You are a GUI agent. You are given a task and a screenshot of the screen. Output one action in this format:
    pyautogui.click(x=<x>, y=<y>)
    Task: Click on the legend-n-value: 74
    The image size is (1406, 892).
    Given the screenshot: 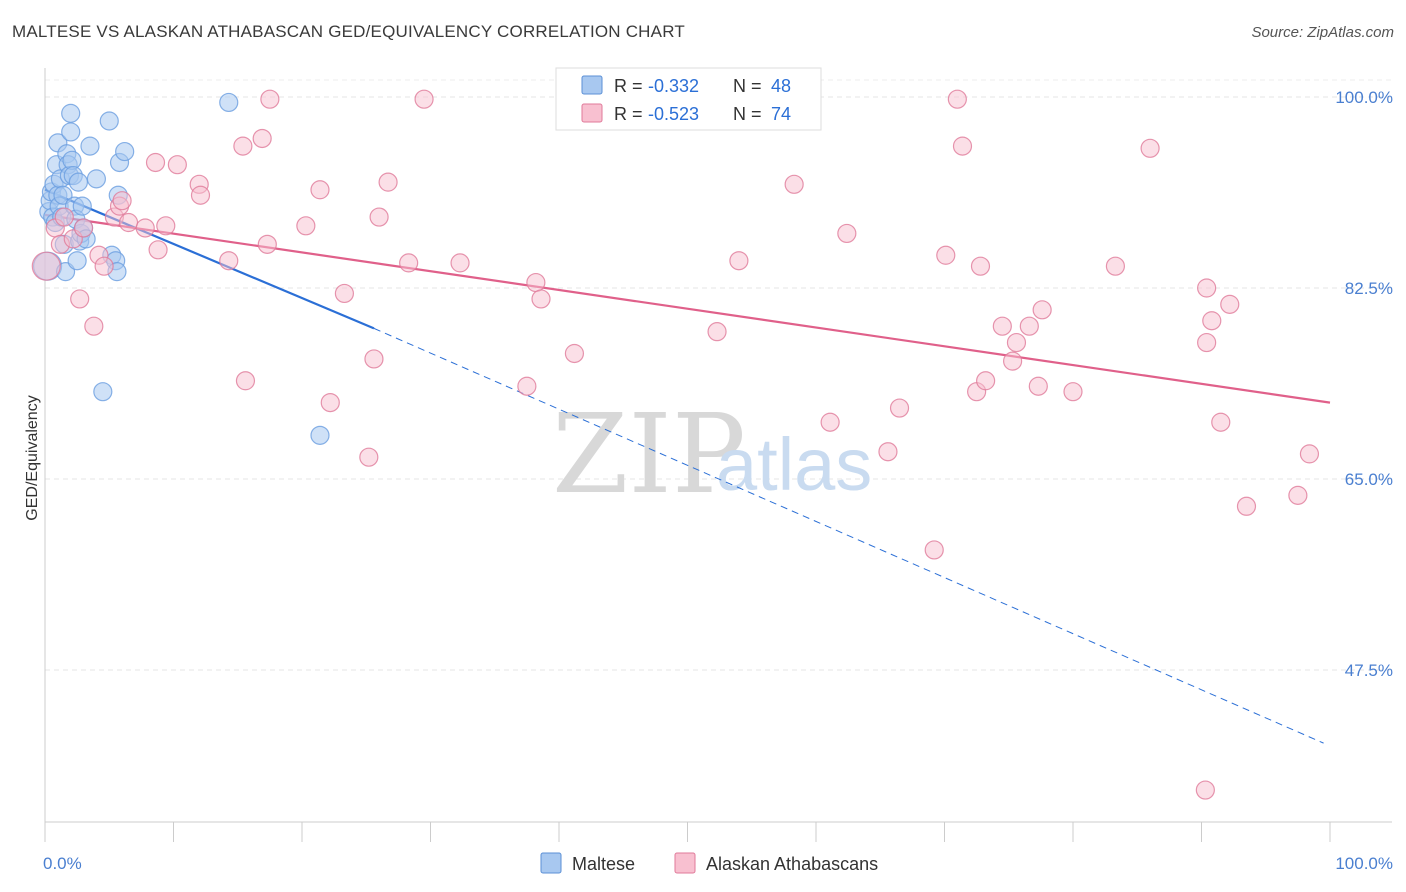 What is the action you would take?
    pyautogui.click(x=781, y=114)
    